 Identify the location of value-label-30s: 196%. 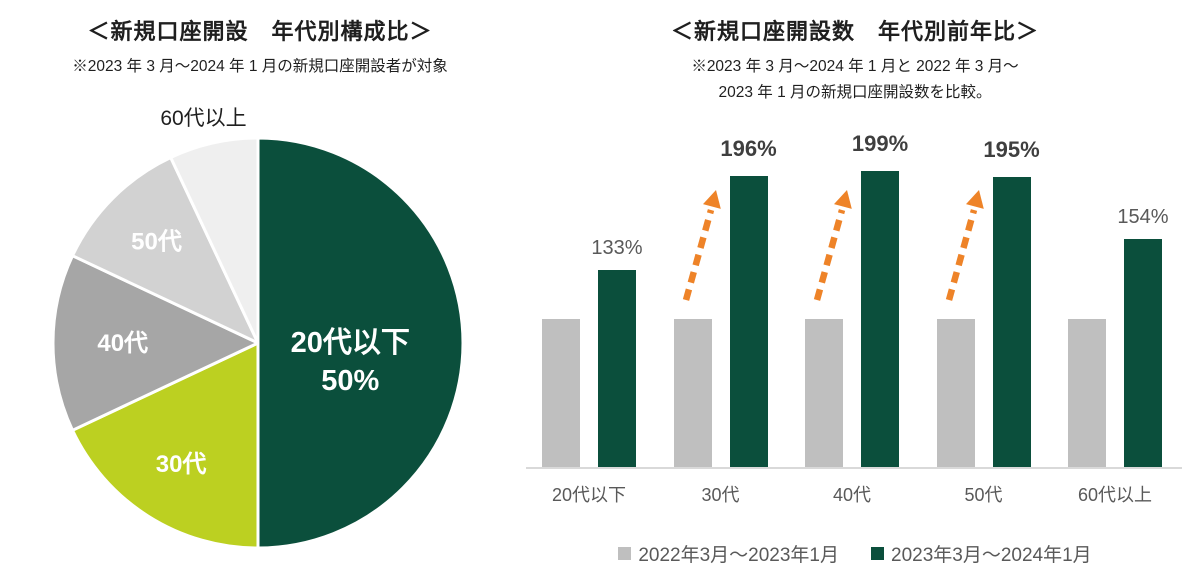
(748, 148).